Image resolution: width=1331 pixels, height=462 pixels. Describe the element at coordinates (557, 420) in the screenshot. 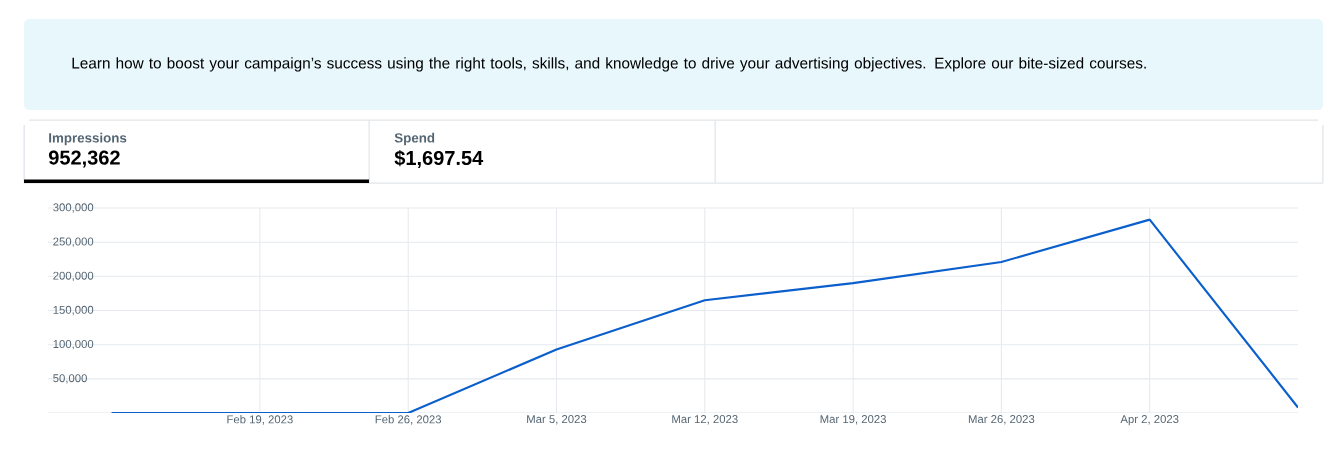

I see `x-tick-label: Mar 5, 2023` at that location.